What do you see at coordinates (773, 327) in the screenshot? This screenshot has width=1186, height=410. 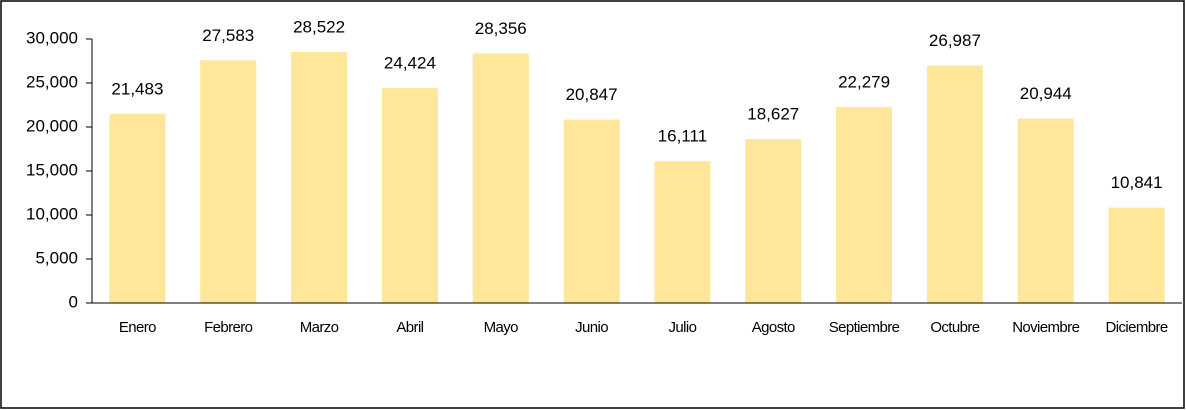 I see `x-tick-label: Agosto` at bounding box center [773, 327].